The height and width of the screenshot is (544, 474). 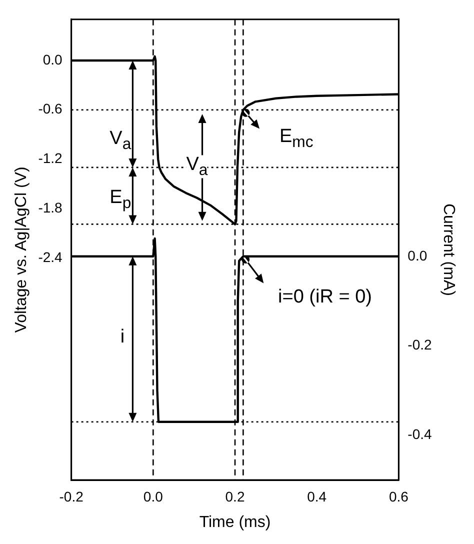 What do you see at coordinates (325, 297) in the screenshot?
I see `annotation: i=0 (iR = 0)` at bounding box center [325, 297].